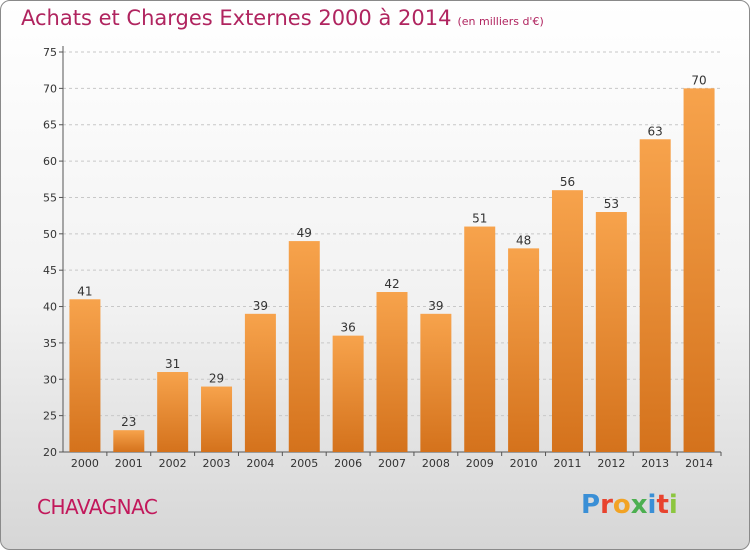 This screenshot has width=750, height=550. Describe the element at coordinates (84, 291) in the screenshot. I see `data-label-2000: 41` at that location.